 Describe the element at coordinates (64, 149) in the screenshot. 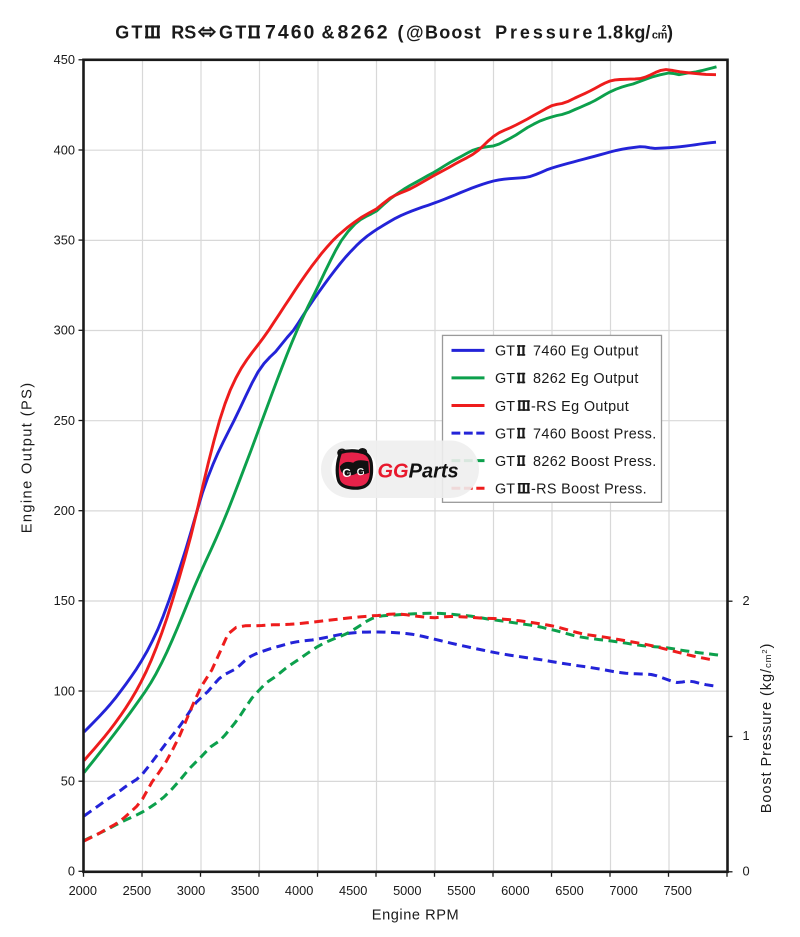

I see `svg-text: 400` at that location.